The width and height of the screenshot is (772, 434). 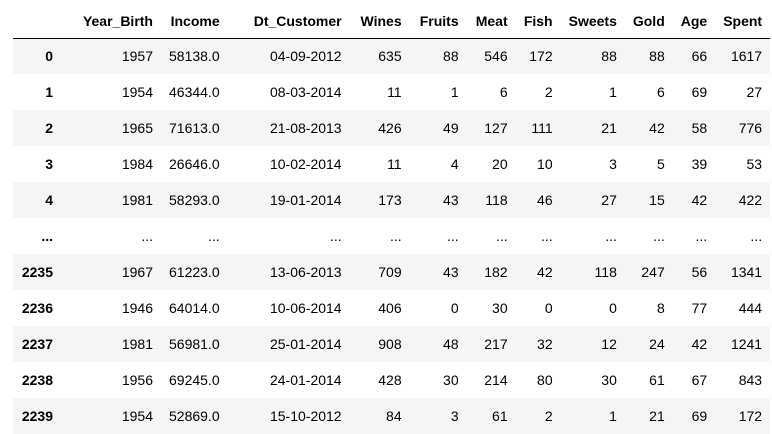 What do you see at coordinates (545, 200) in the screenshot?
I see `table-cell: 46` at bounding box center [545, 200].